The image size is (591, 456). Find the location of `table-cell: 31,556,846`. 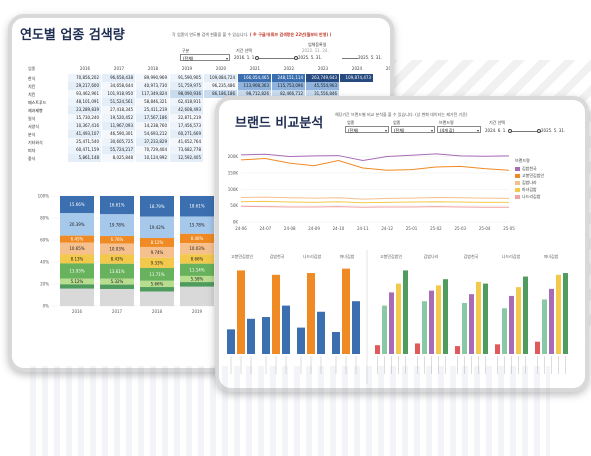

table-cell: 31,556,846 is located at coordinates (322, 94).